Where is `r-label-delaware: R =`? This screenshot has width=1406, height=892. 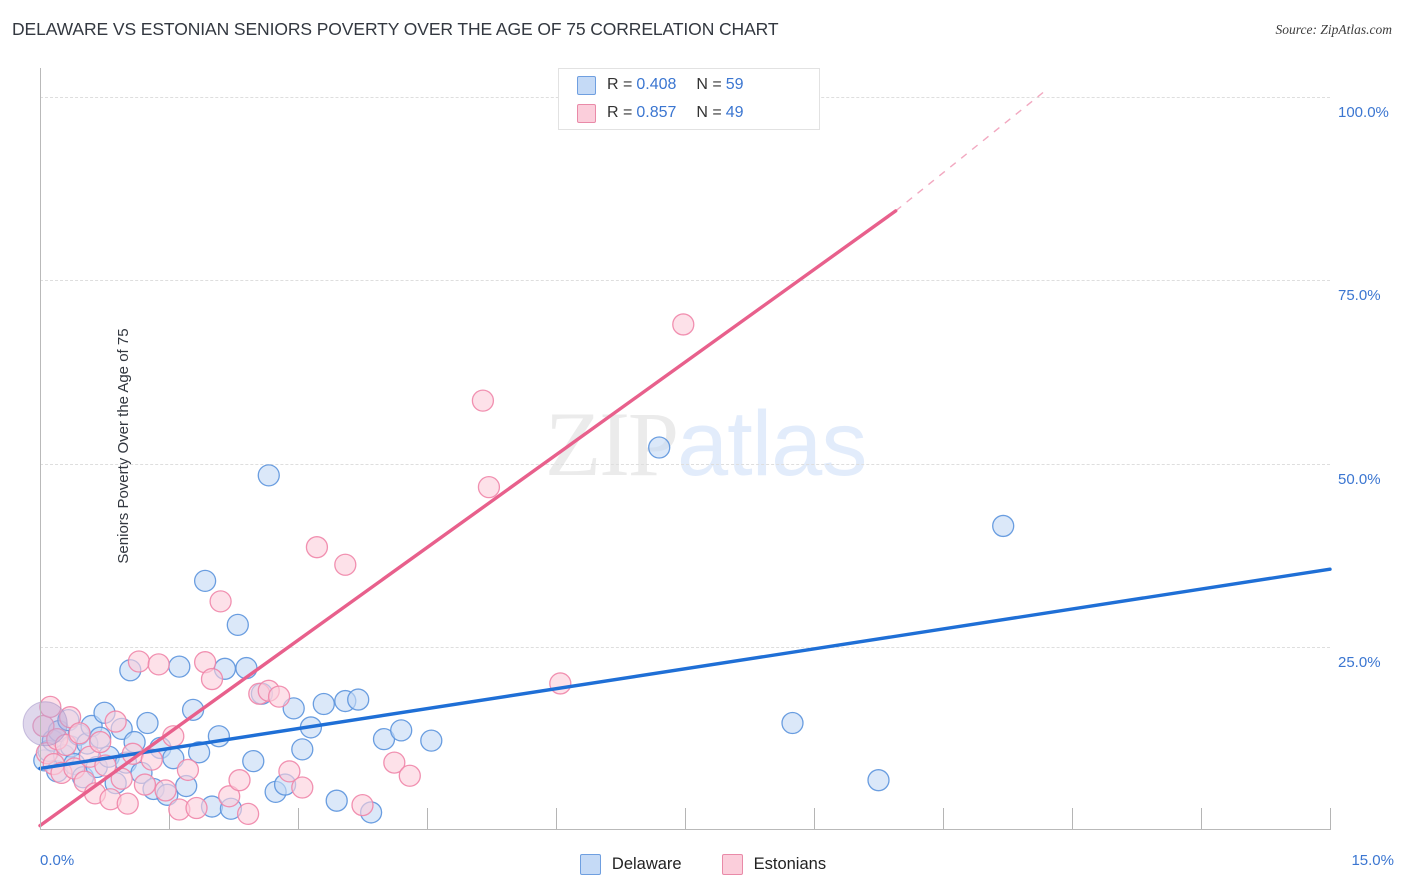
r-label-delaware: R = is located at coordinates (620, 84).